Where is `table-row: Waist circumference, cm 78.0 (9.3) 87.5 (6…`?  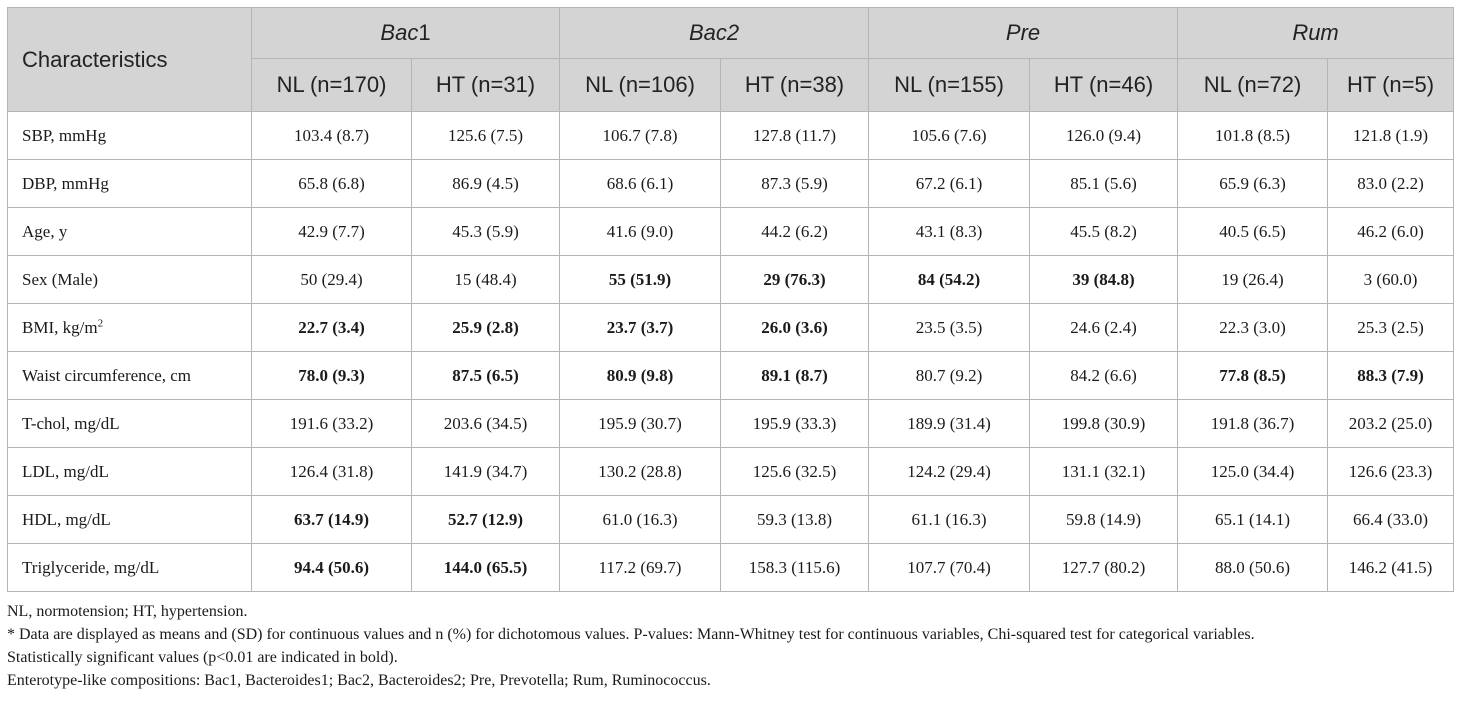
table-row: Waist circumference, cm 78.0 (9.3) 87.5 (6… is located at coordinates (731, 375).